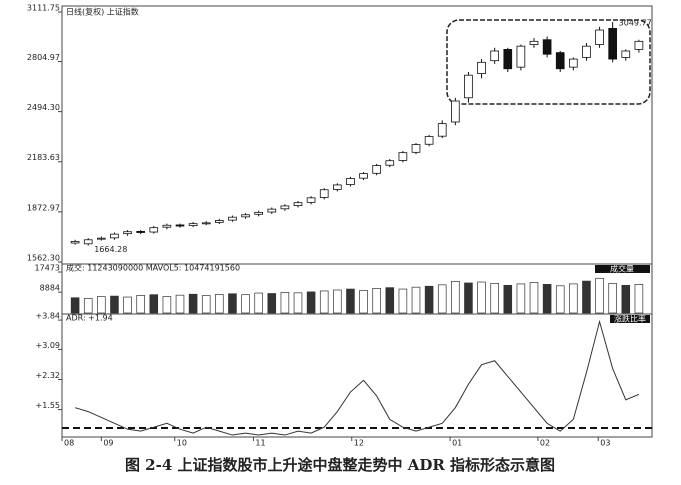 Image resolution: width=681 pixels, height=485 pixels. What do you see at coordinates (89, 318) in the screenshot?
I see `adr-title: ADR: +1.94` at bounding box center [89, 318].